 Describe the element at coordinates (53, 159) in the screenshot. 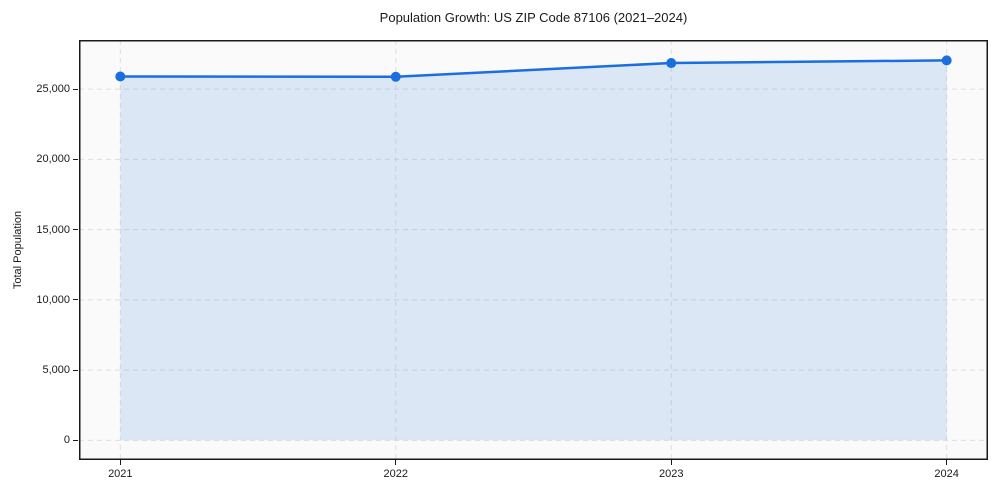

I see `y-tick-label: 20,000` at that location.